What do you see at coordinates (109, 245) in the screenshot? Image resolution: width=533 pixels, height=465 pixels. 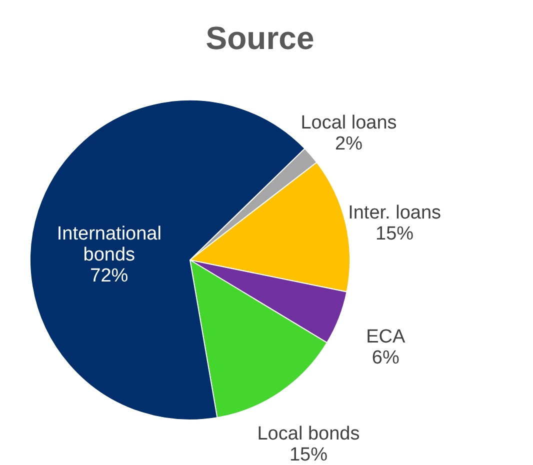 I see `slice-label: International bonds` at bounding box center [109, 245].